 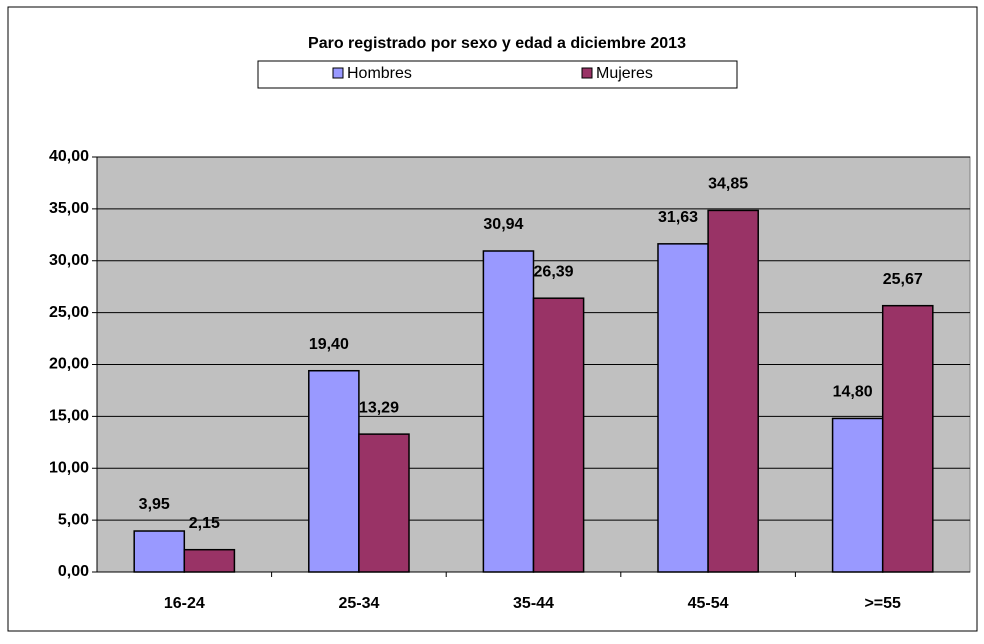 What do you see at coordinates (69, 260) in the screenshot?
I see `y-tick-label: 30,00` at bounding box center [69, 260].